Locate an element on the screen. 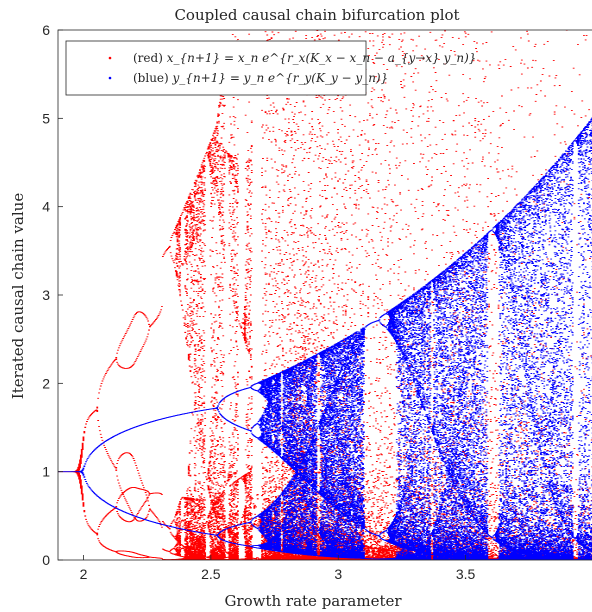 The height and width of the screenshot is (612, 592). chart-title: Coupled causal chain bifurcation plot is located at coordinates (316, 15).